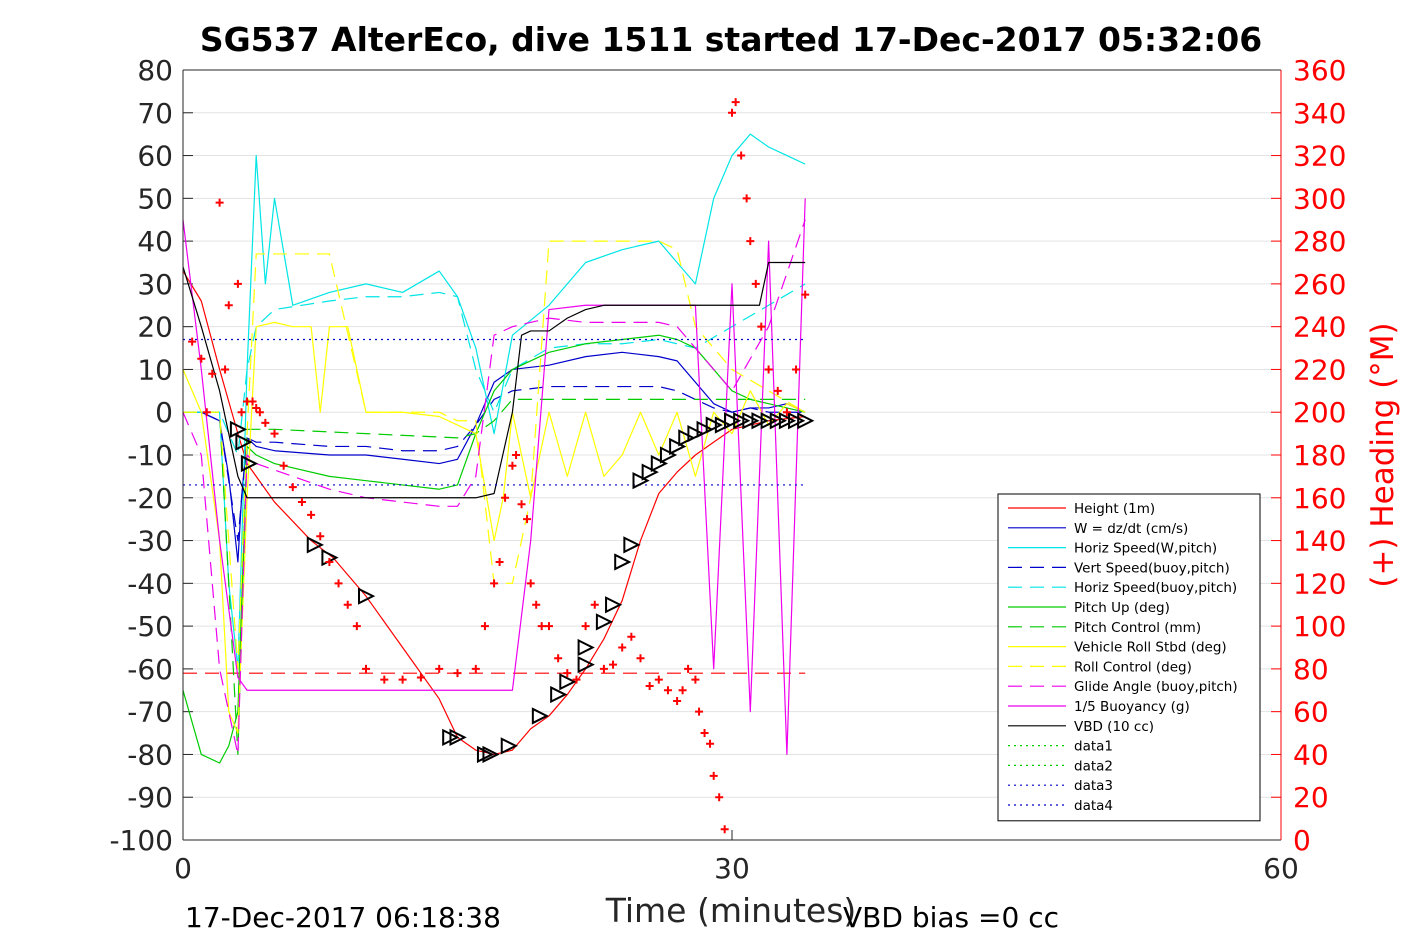 This screenshot has width=1417, height=949. I want to click on legend-label: Pitch Control (mm), so click(1137, 628).